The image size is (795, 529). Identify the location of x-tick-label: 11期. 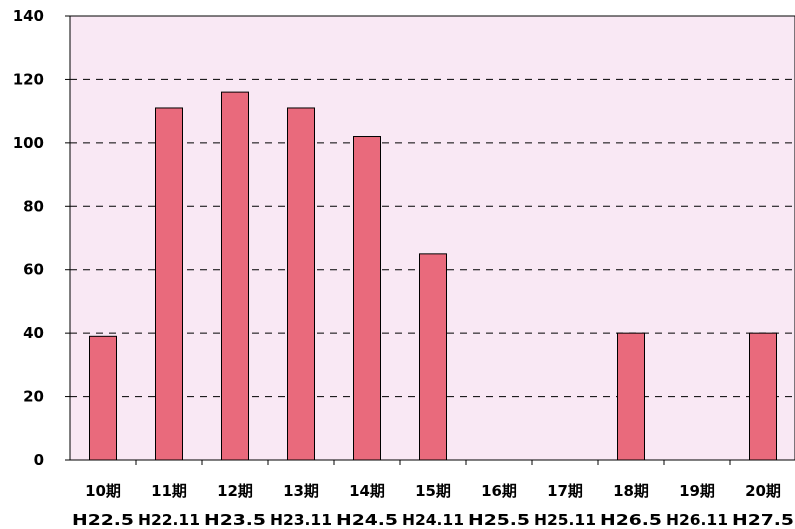
(169, 491).